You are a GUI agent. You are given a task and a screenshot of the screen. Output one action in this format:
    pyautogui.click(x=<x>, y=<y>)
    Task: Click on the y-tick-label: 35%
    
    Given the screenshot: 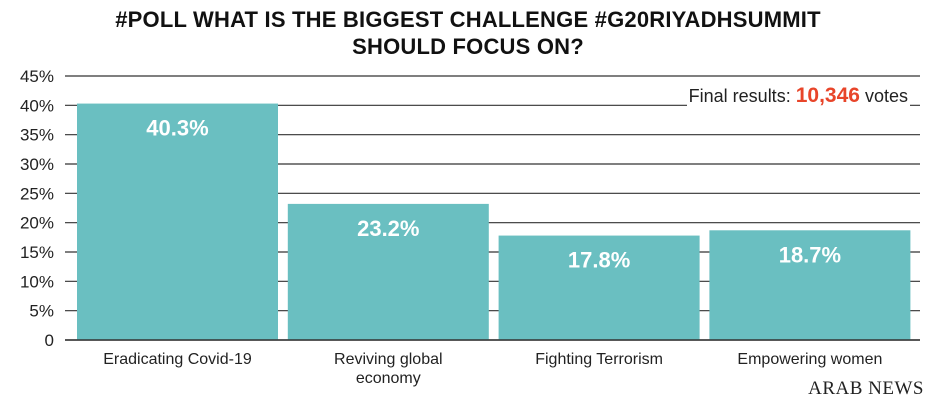 What is the action you would take?
    pyautogui.click(x=37, y=135)
    